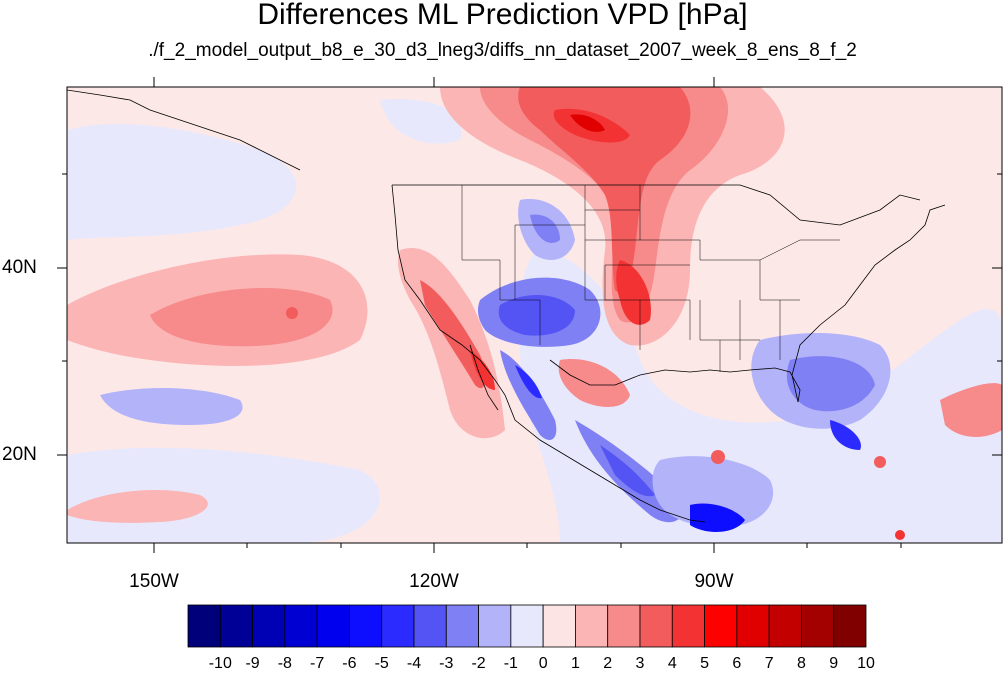 The height and width of the screenshot is (673, 1005). I want to click on colorbar-label: 1, so click(575, 663).